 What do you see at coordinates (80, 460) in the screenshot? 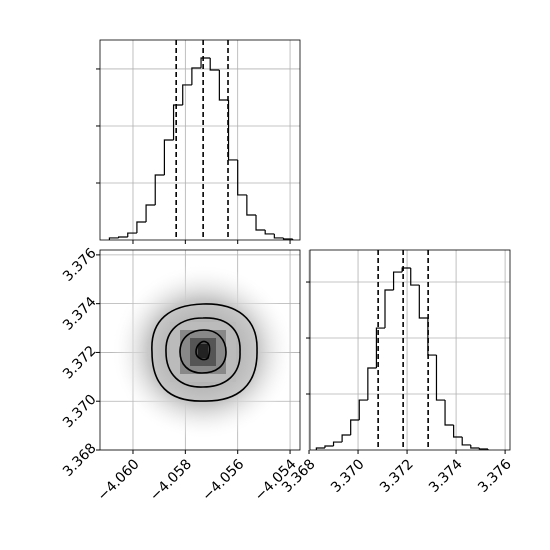
I see `y-tick-label: 3.368` at bounding box center [80, 460].